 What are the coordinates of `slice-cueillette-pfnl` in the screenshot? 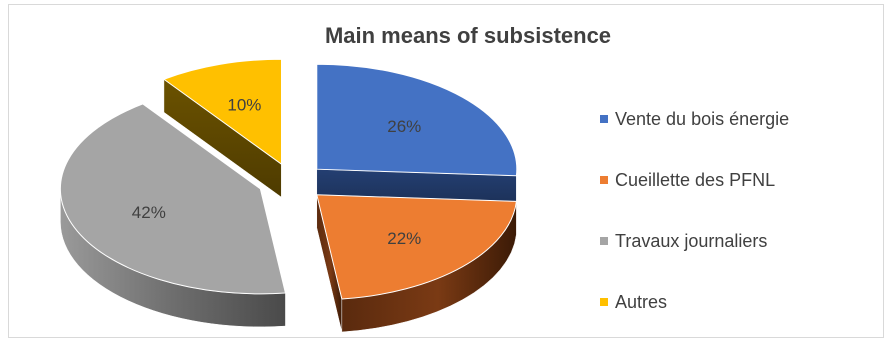 It's located at (417, 263).